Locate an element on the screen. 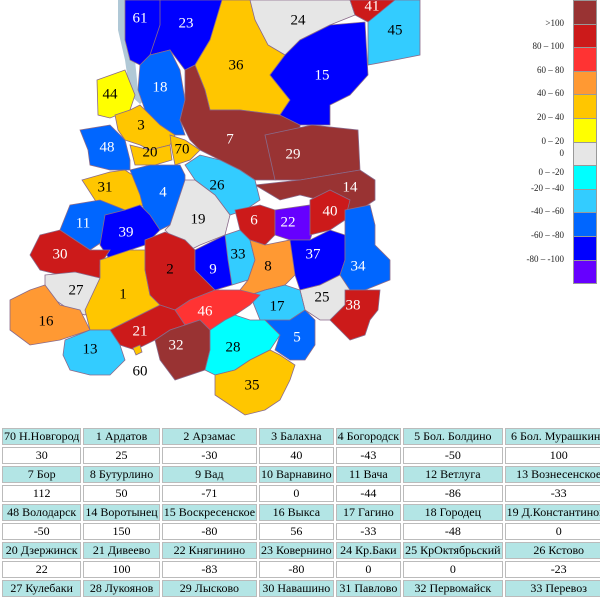 The width and height of the screenshot is (600, 600). district-value-cell: -50 is located at coordinates (42, 531).